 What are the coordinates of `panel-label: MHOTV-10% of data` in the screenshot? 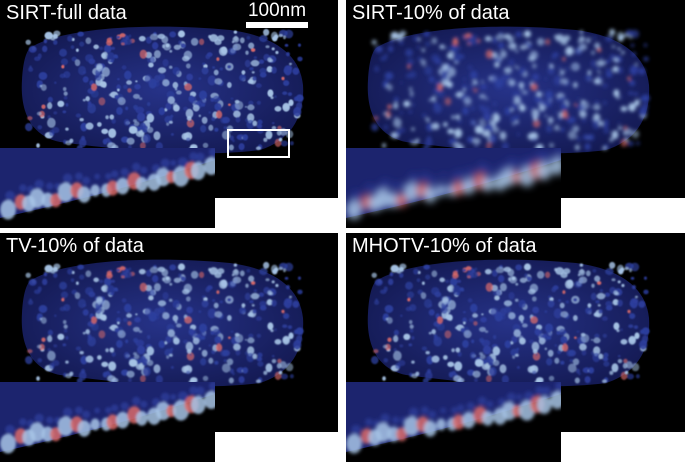 It's located at (444, 246).